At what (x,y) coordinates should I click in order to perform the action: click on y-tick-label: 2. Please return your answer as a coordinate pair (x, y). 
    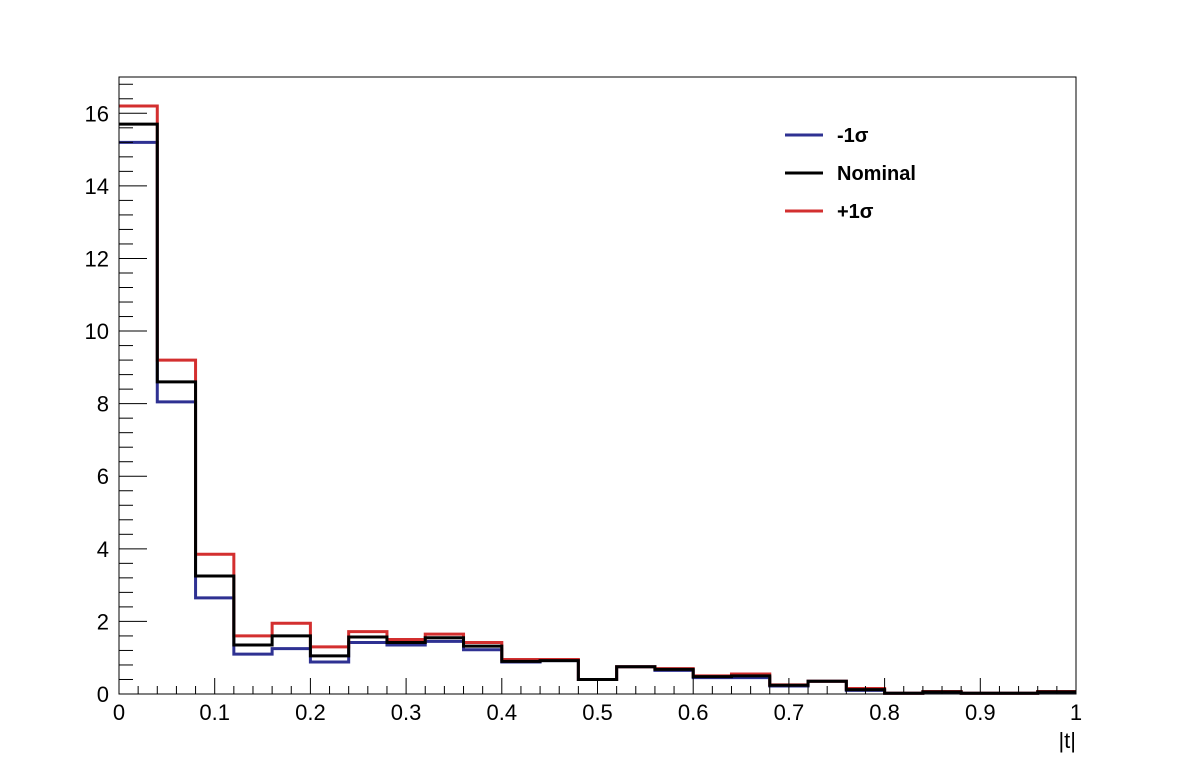
    Looking at the image, I should click on (103, 621).